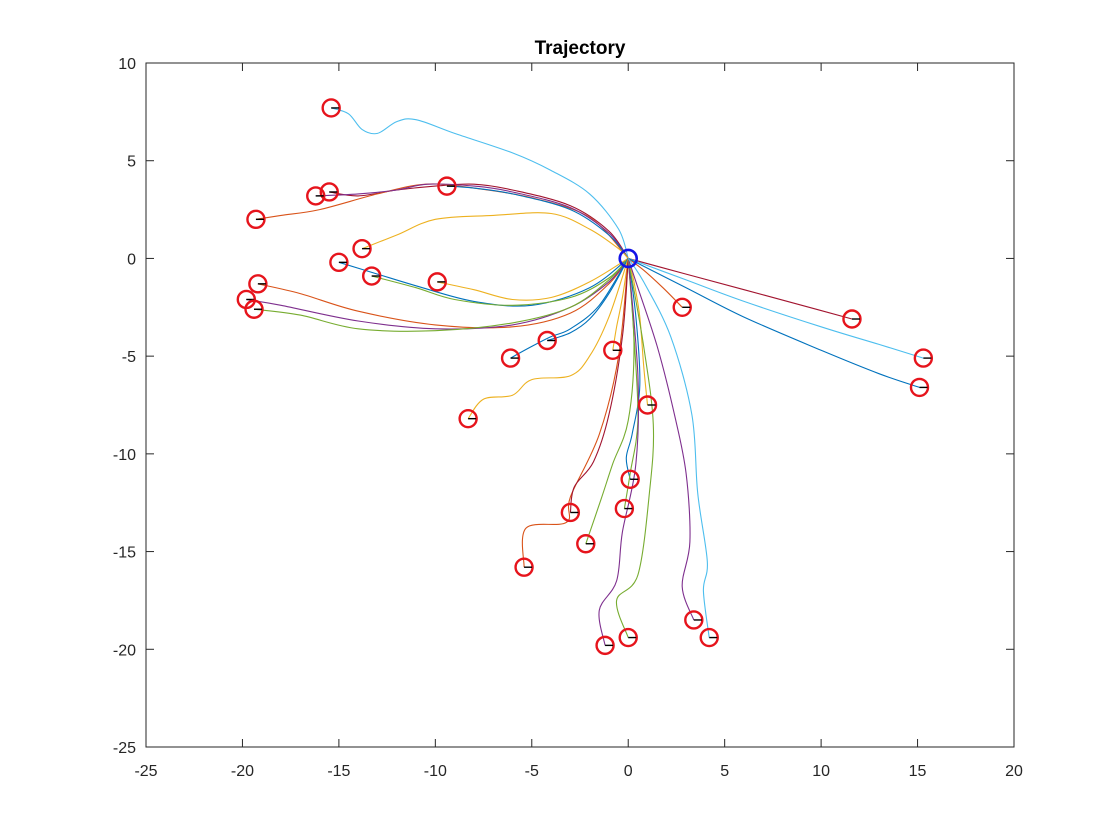 This screenshot has height=840, width=1120. Describe the element at coordinates (580, 48) in the screenshot. I see `chart-title: Trajectory` at that location.